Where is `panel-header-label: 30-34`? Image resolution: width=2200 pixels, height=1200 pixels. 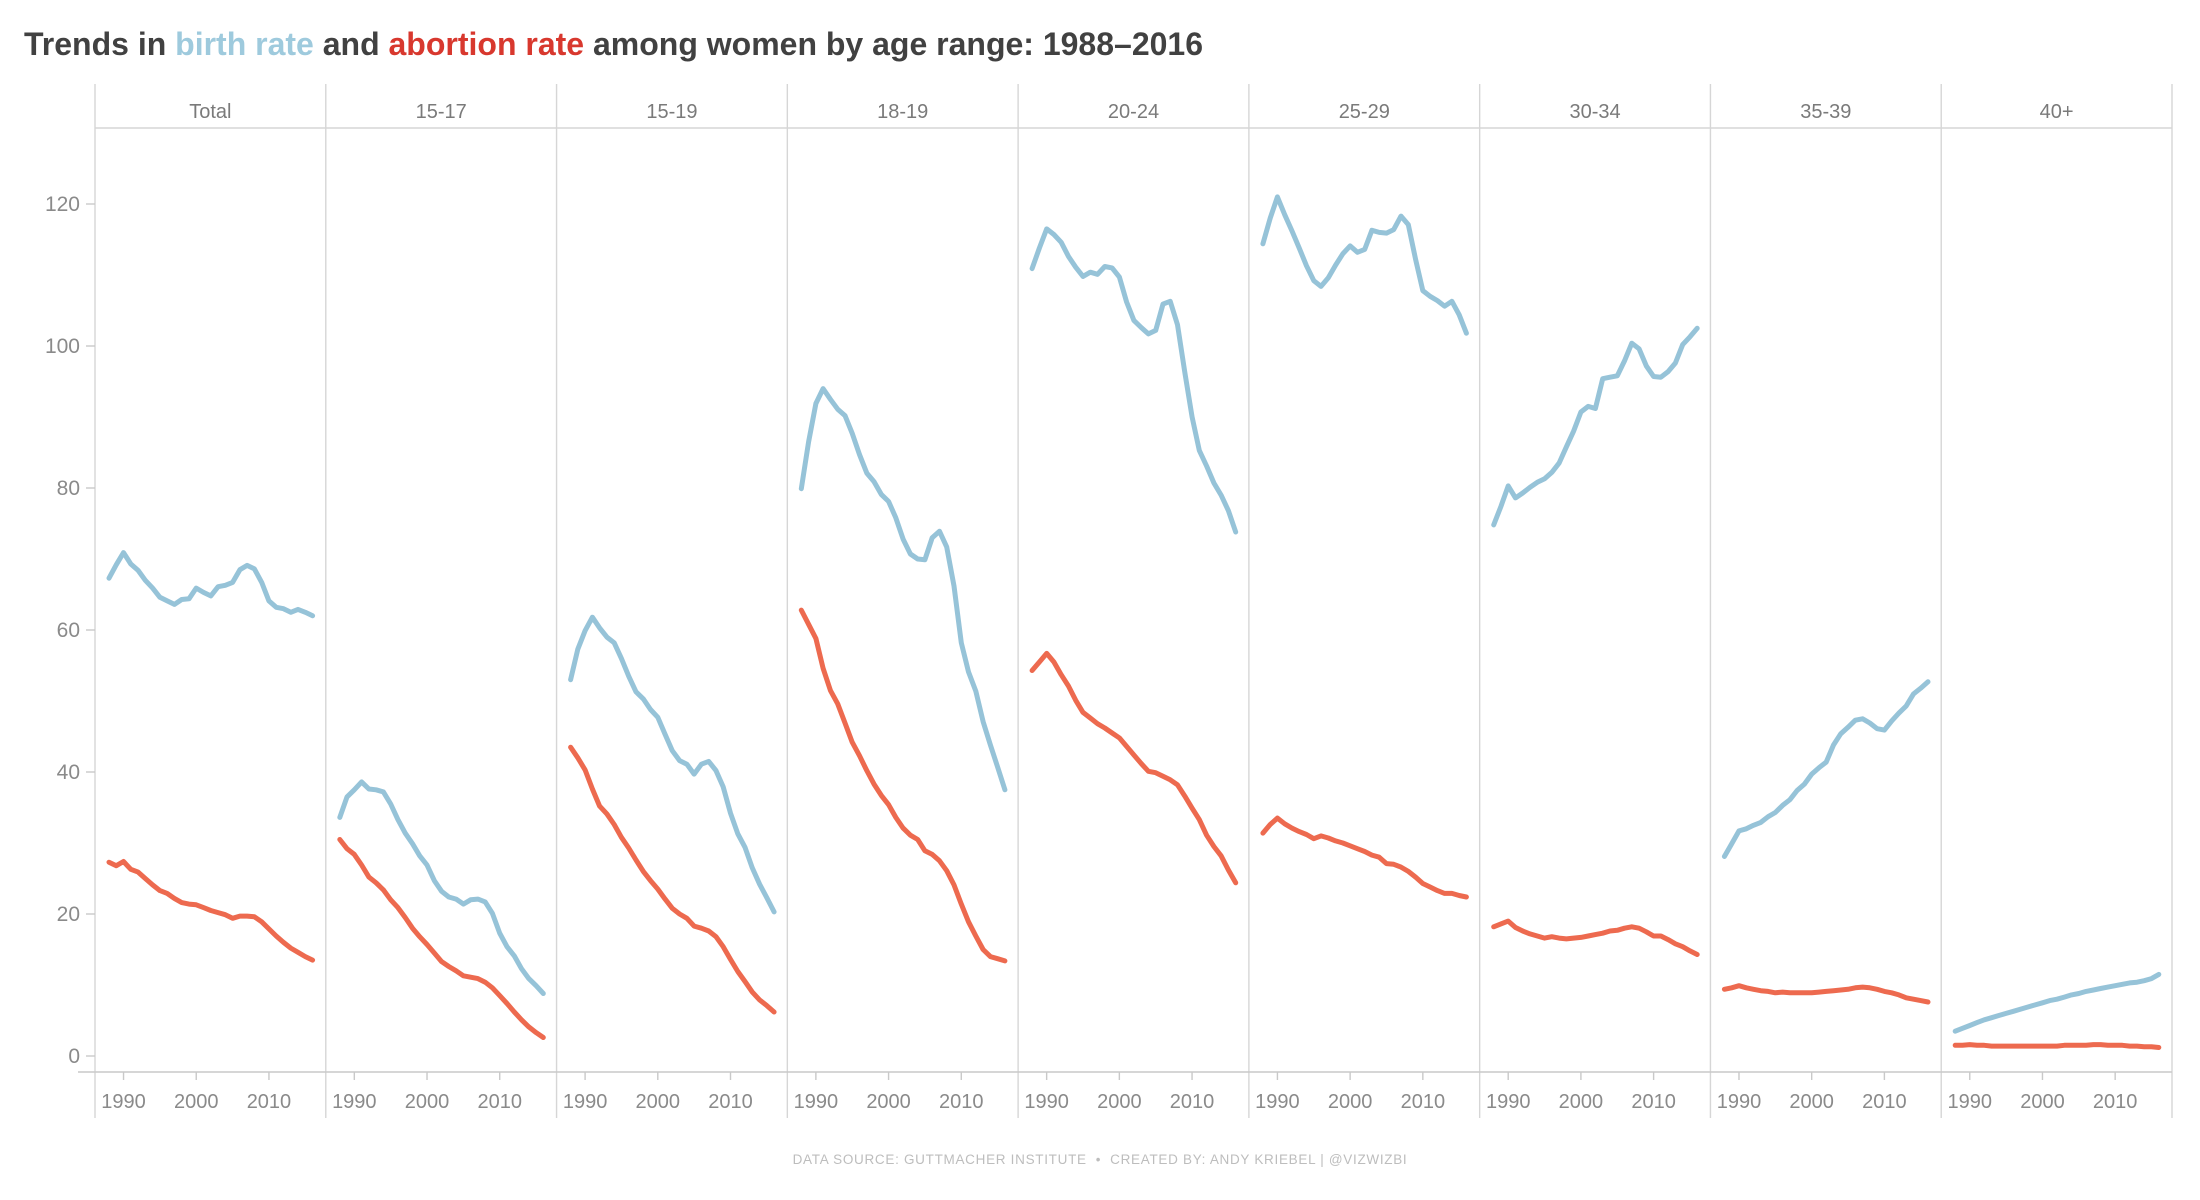
panel-header-label: 30-34 is located at coordinates (1594, 112).